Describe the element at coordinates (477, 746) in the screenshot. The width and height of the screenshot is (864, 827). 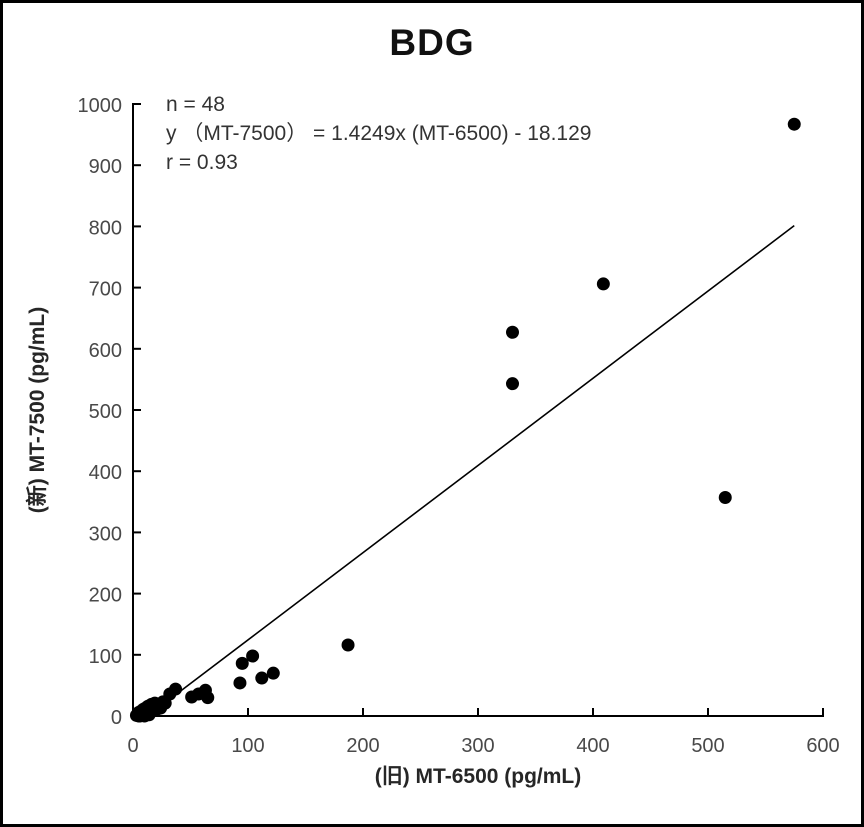
I see `x-tick-label: 300` at that location.